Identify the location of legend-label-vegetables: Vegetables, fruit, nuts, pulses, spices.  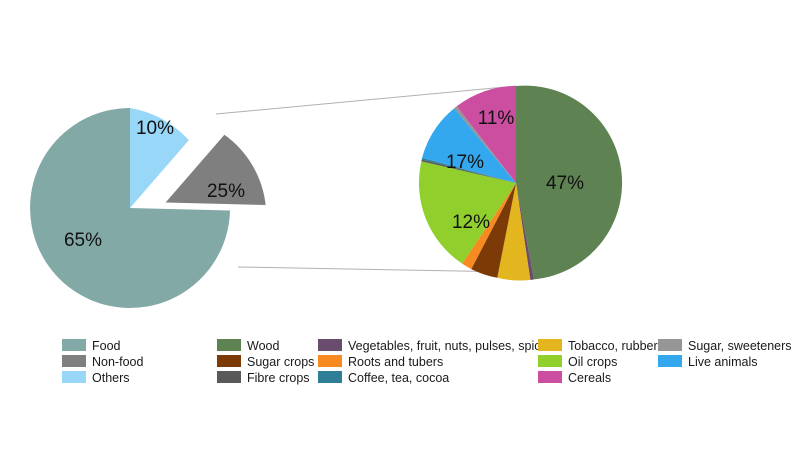
(451, 346).